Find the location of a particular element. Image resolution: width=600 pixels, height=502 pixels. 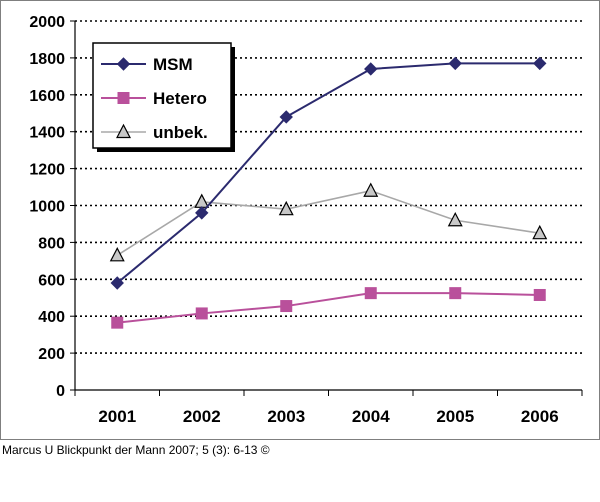

x-tick-label: 2005 is located at coordinates (455, 416).